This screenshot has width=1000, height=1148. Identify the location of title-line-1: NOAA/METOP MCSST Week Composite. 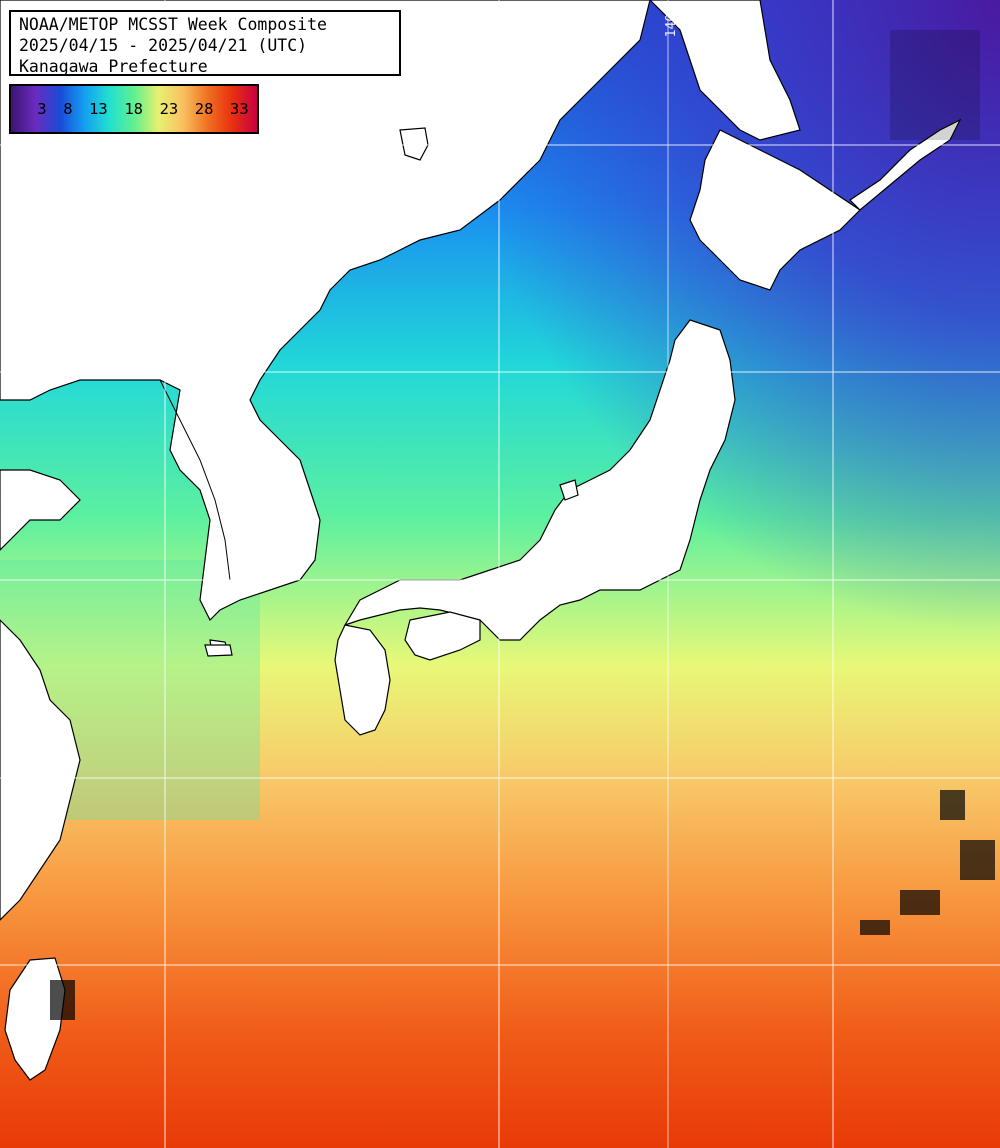
(173, 24).